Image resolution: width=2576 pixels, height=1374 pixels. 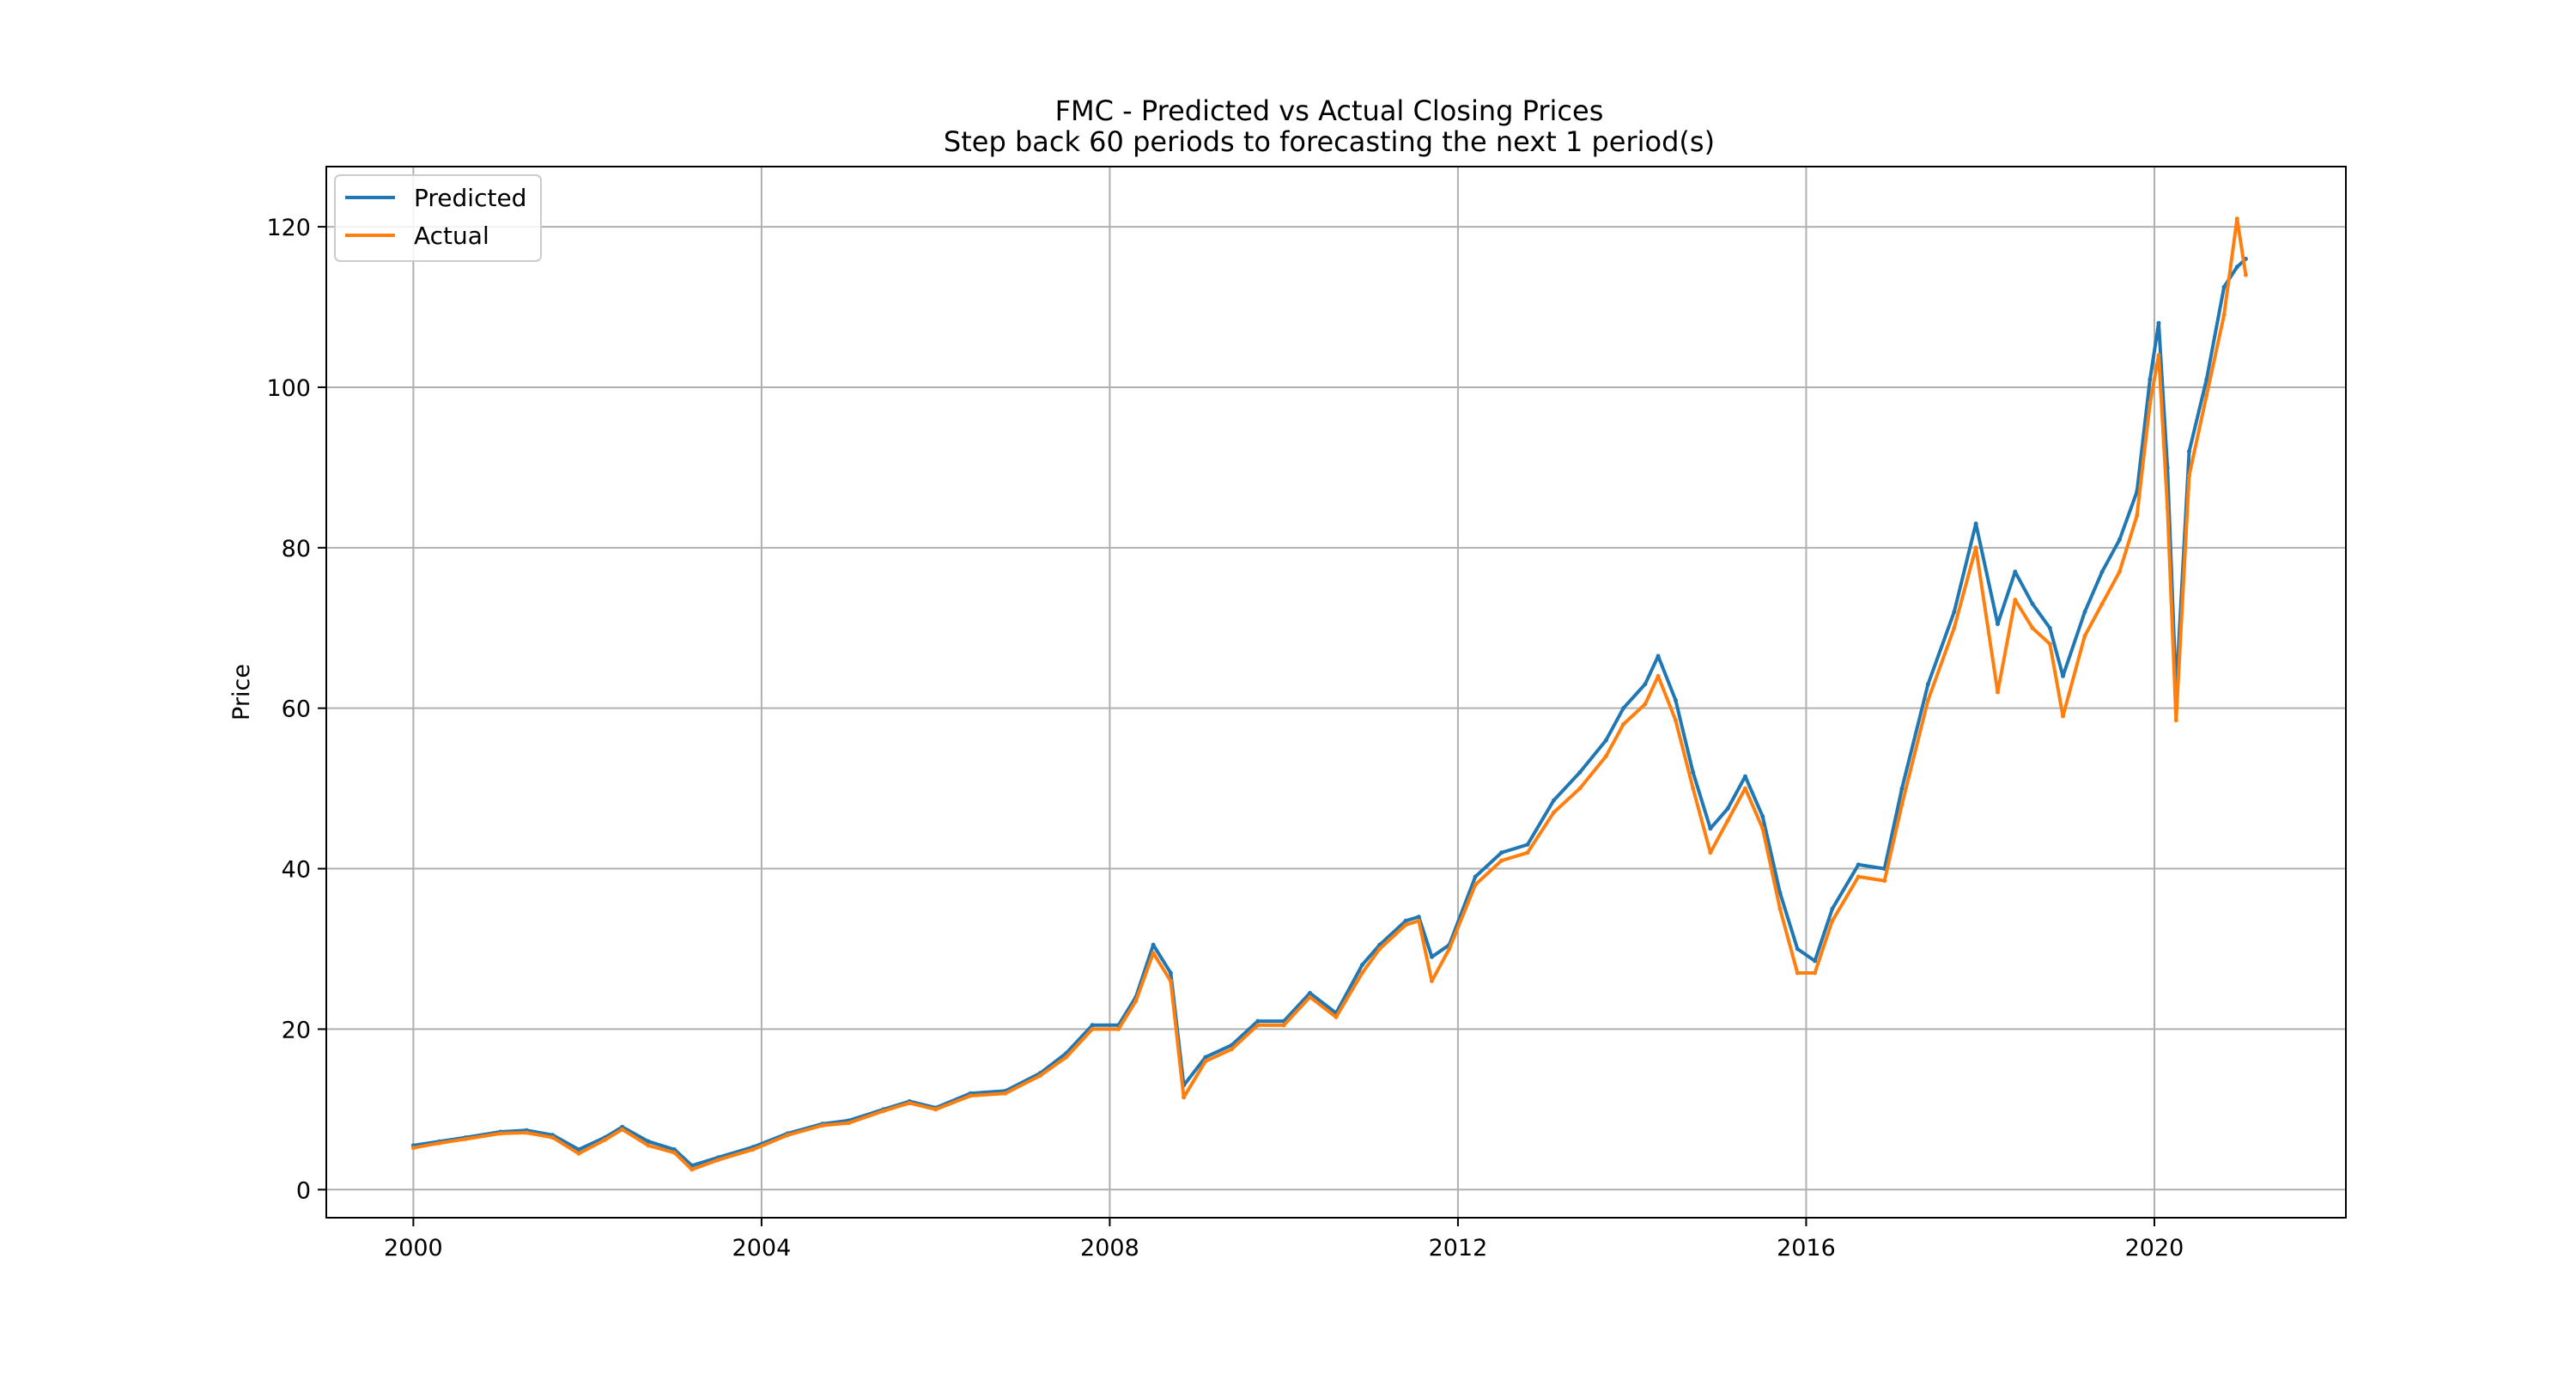 I want to click on y-tick-label: 100, so click(x=289, y=388).